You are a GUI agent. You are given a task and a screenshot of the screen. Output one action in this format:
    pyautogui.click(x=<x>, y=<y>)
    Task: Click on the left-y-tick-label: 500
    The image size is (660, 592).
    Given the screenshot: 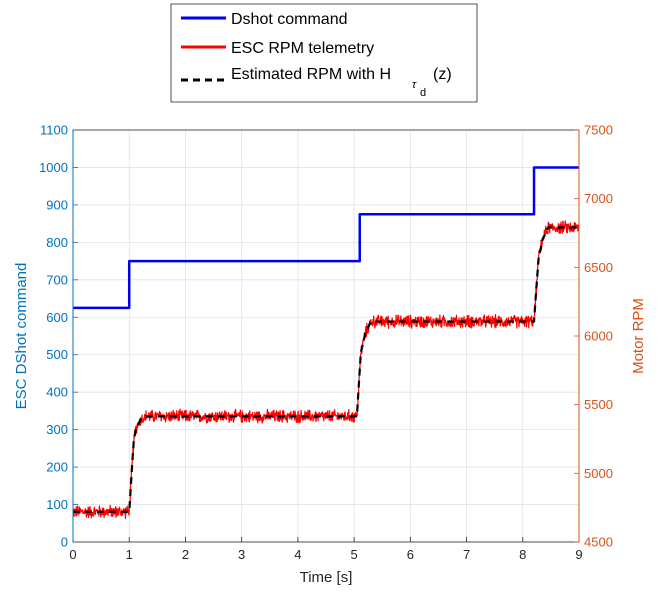 What is the action you would take?
    pyautogui.click(x=57, y=354)
    